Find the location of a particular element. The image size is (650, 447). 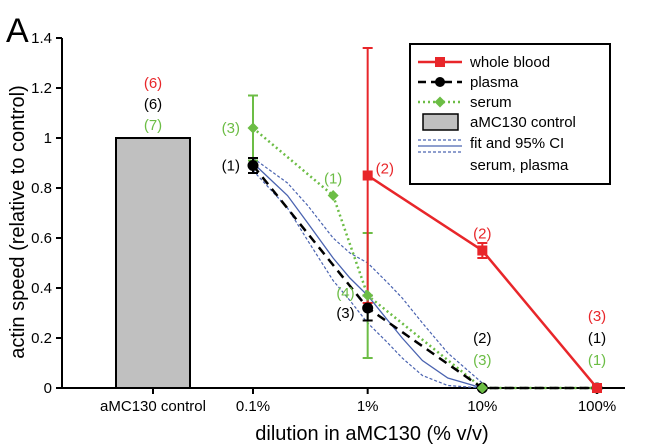

x-tick-label: 10% is located at coordinates (482, 406).